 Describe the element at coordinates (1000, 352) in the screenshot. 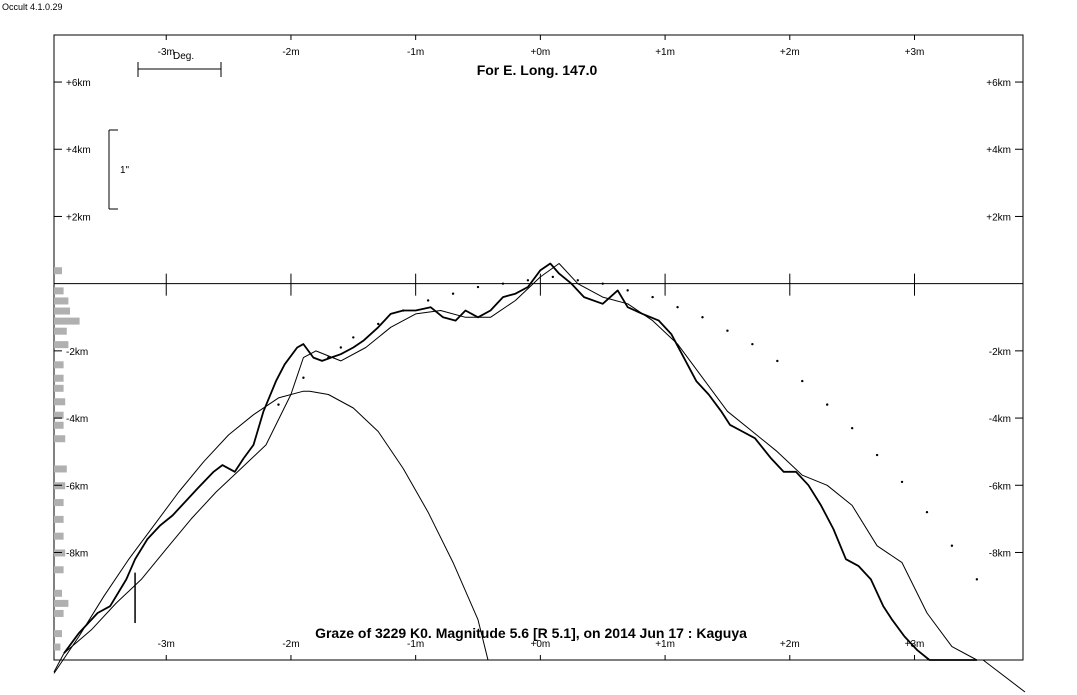

I see `y-tick-label-right: -2km` at that location.